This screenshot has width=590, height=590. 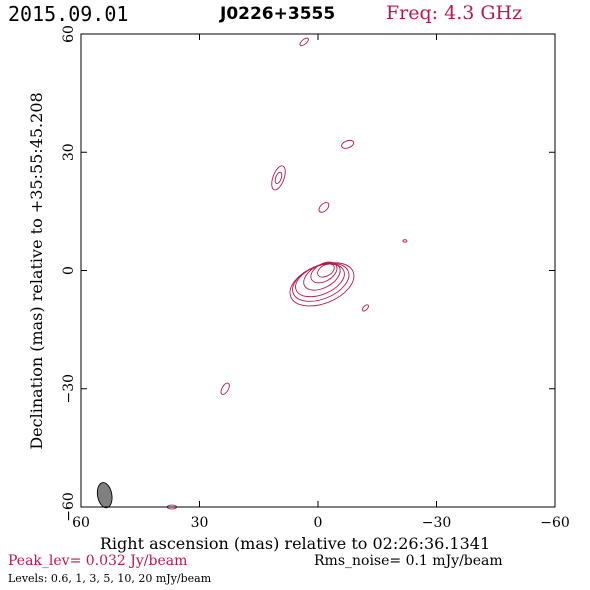 I want to click on y-tick-label-3: 30, so click(x=69, y=152).